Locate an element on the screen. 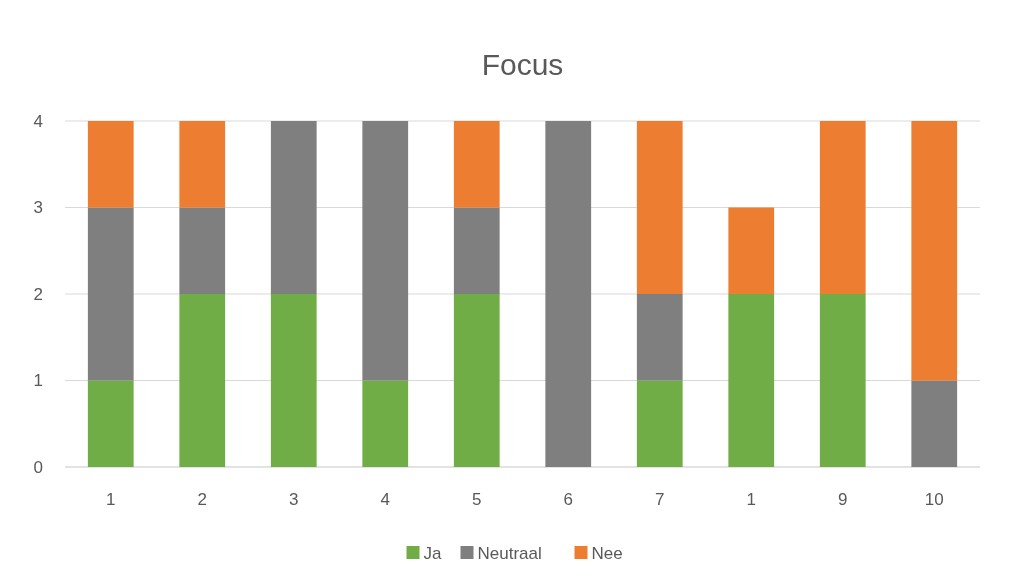 The height and width of the screenshot is (588, 1025). legend-label: Neutraal is located at coordinates (509, 553).